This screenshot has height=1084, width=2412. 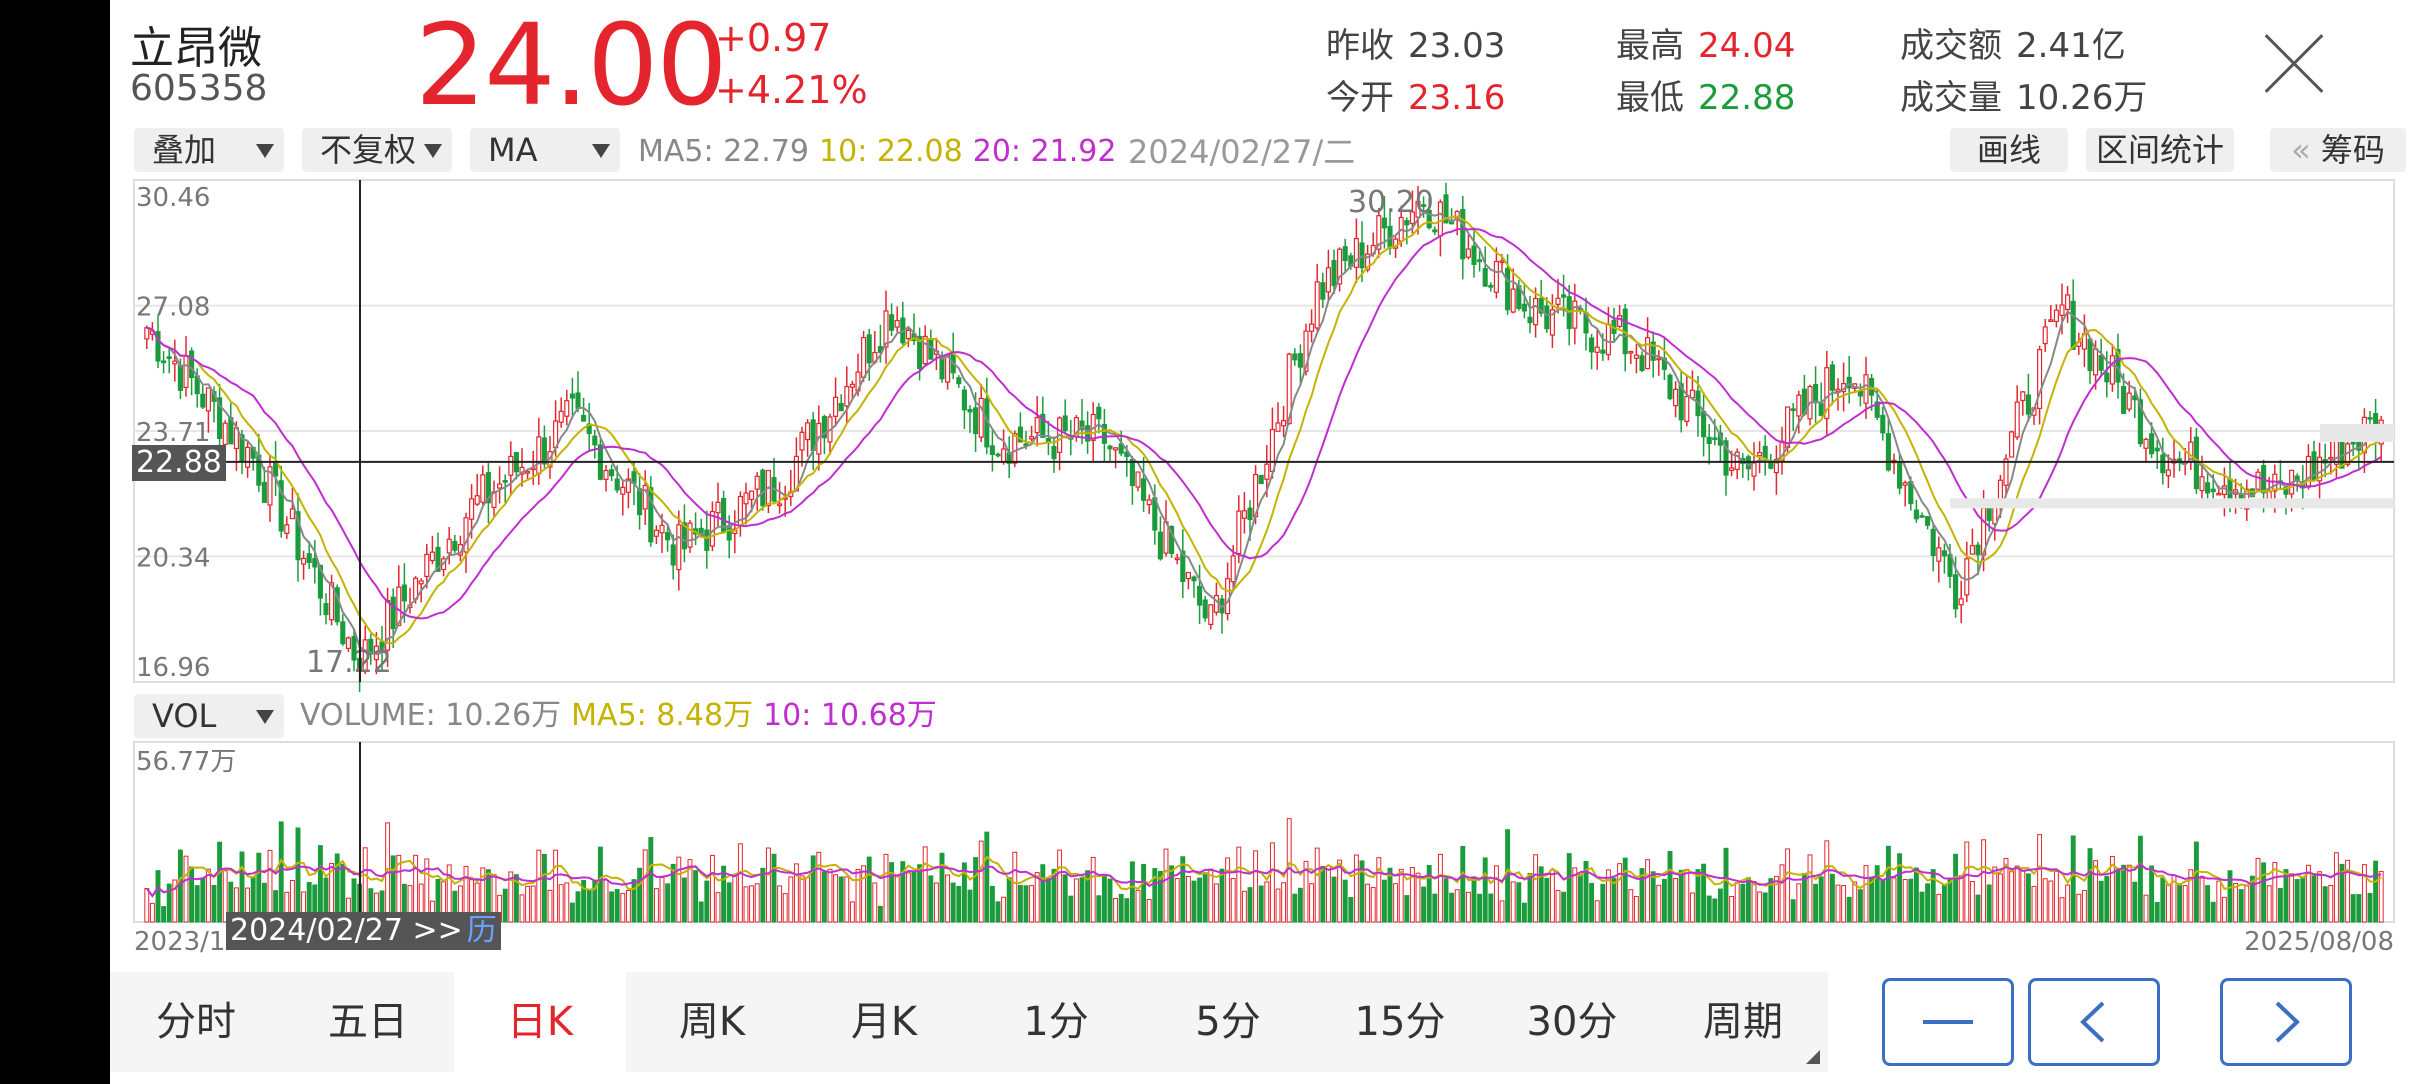 I want to click on crosshair-date-tag: 2024/02/27 >> 历, so click(x=363, y=931).